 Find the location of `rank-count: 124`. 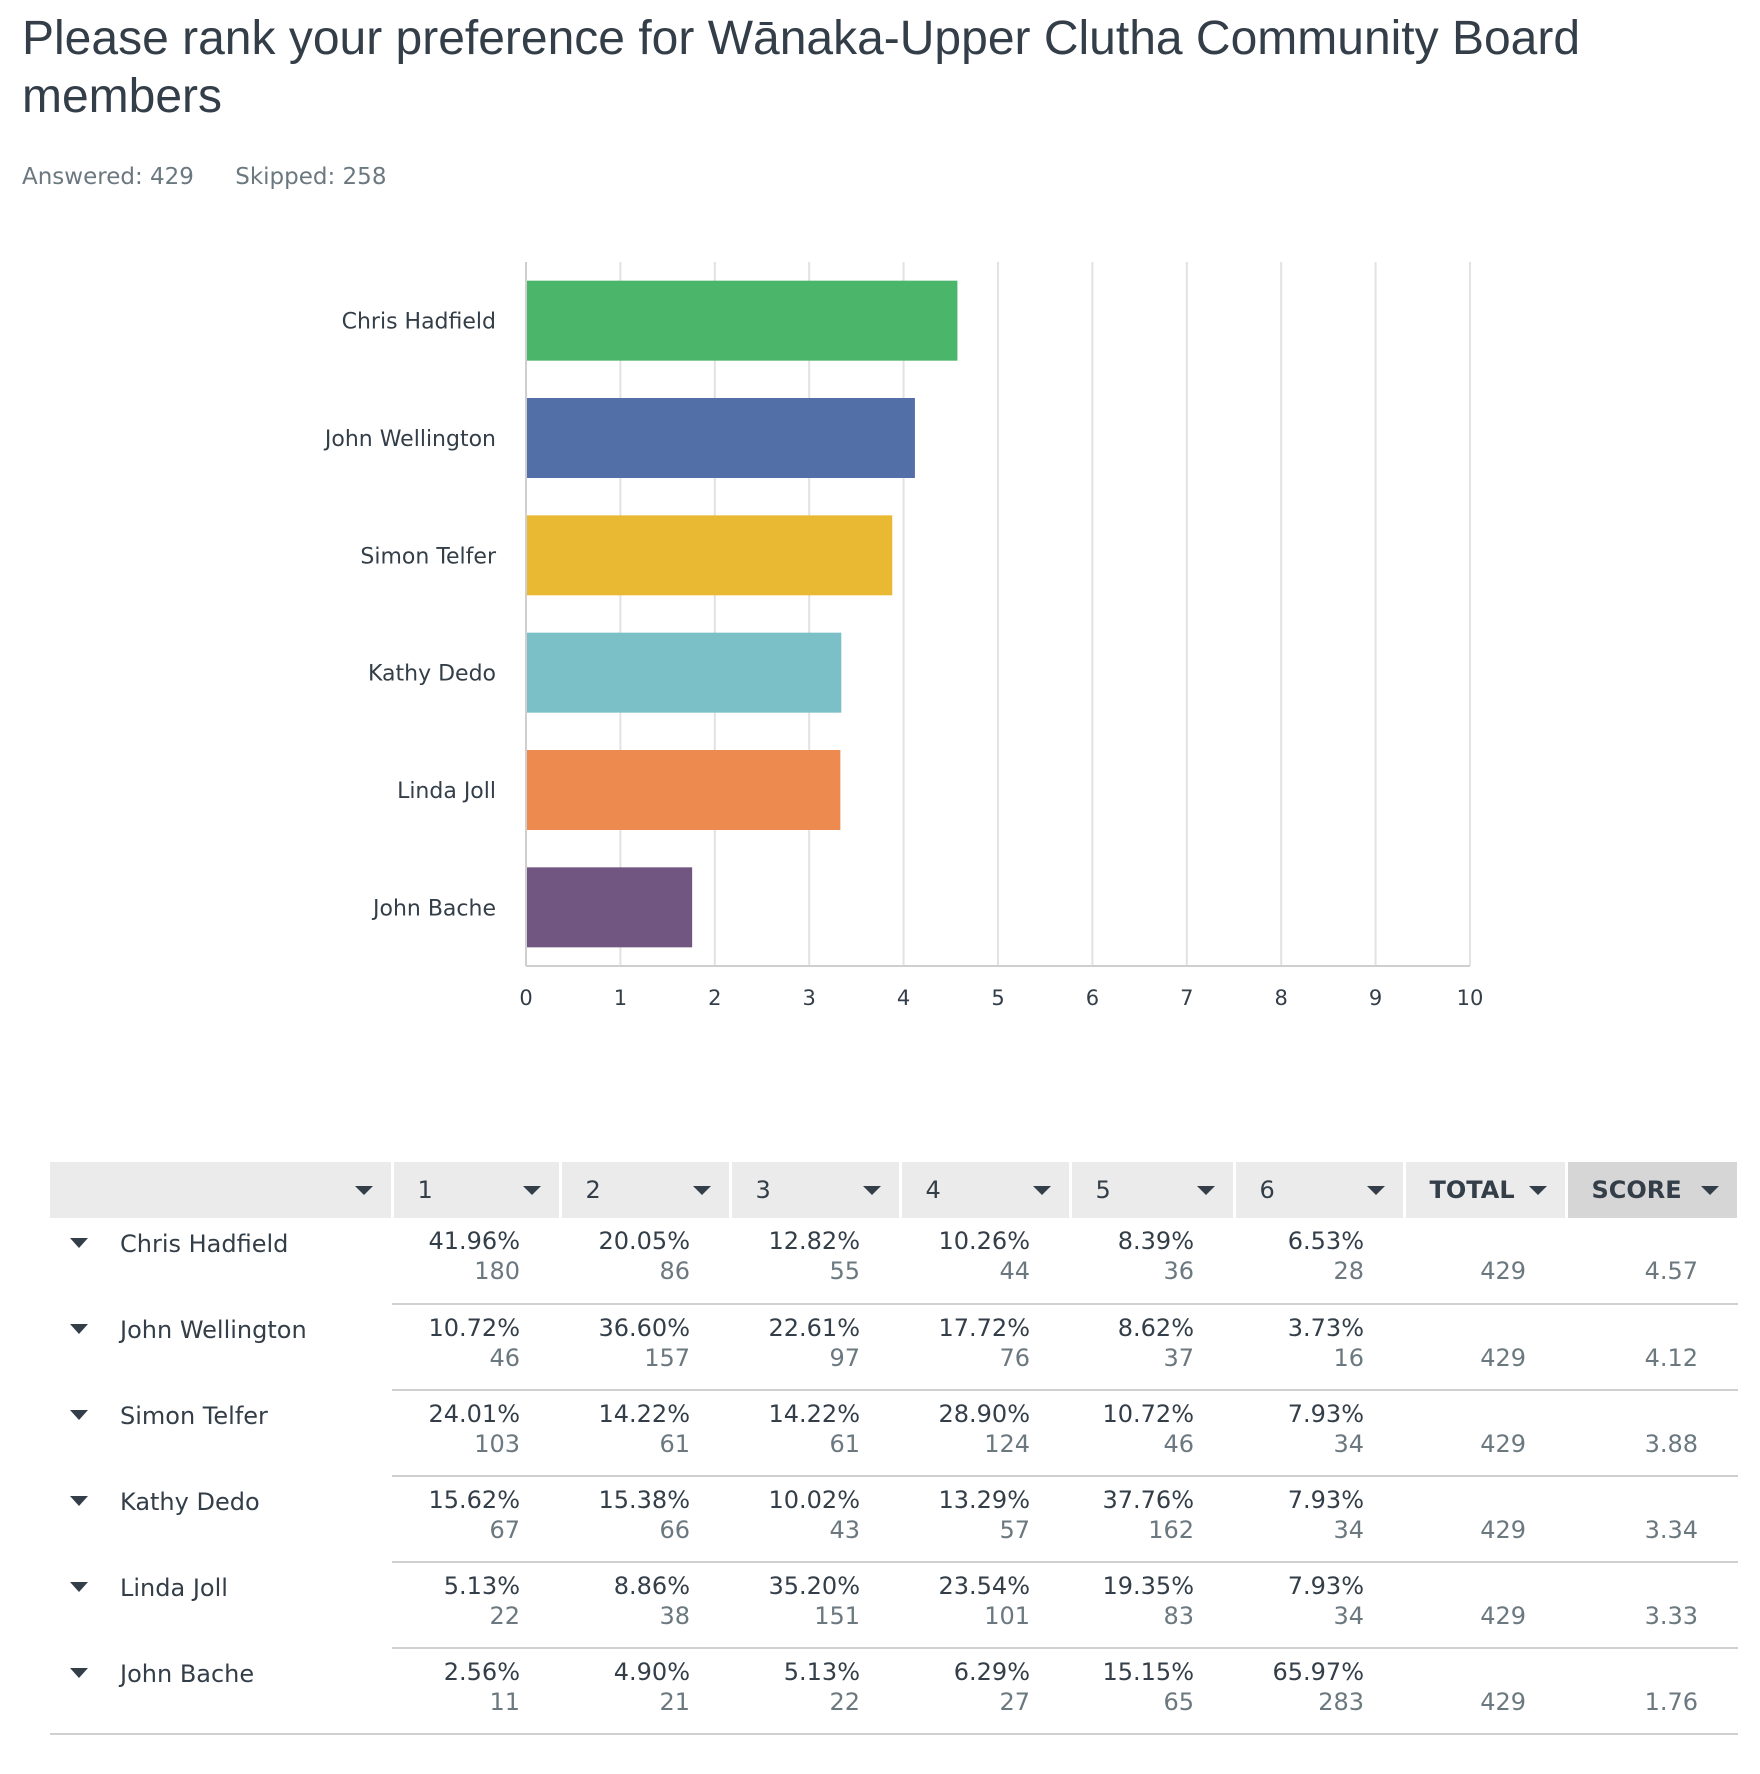

rank-count: 124 is located at coordinates (1007, 1444).